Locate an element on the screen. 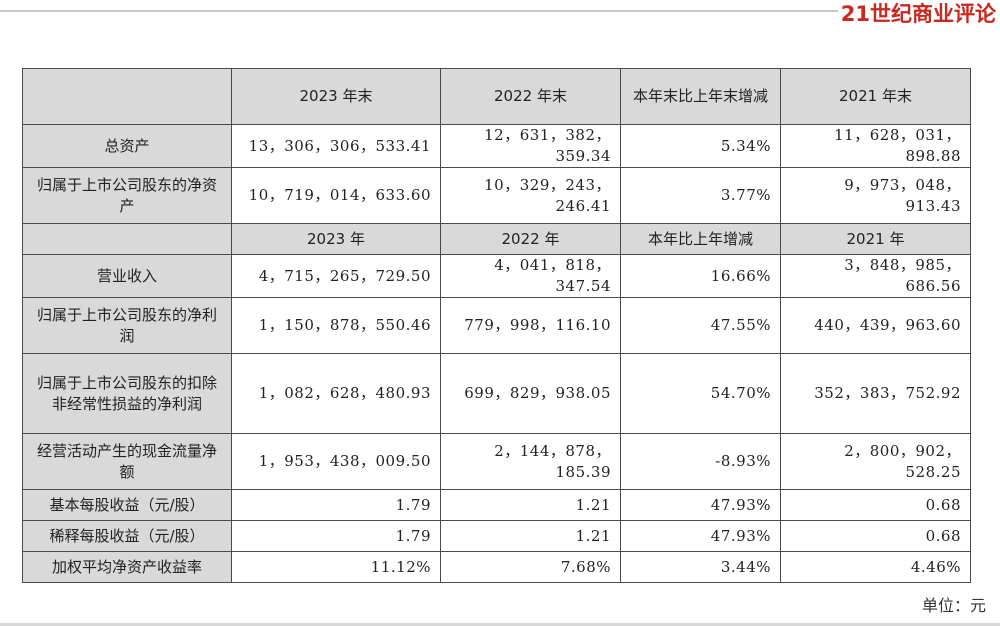 This screenshot has width=1000, height=626. top-divider is located at coordinates (419, 11).